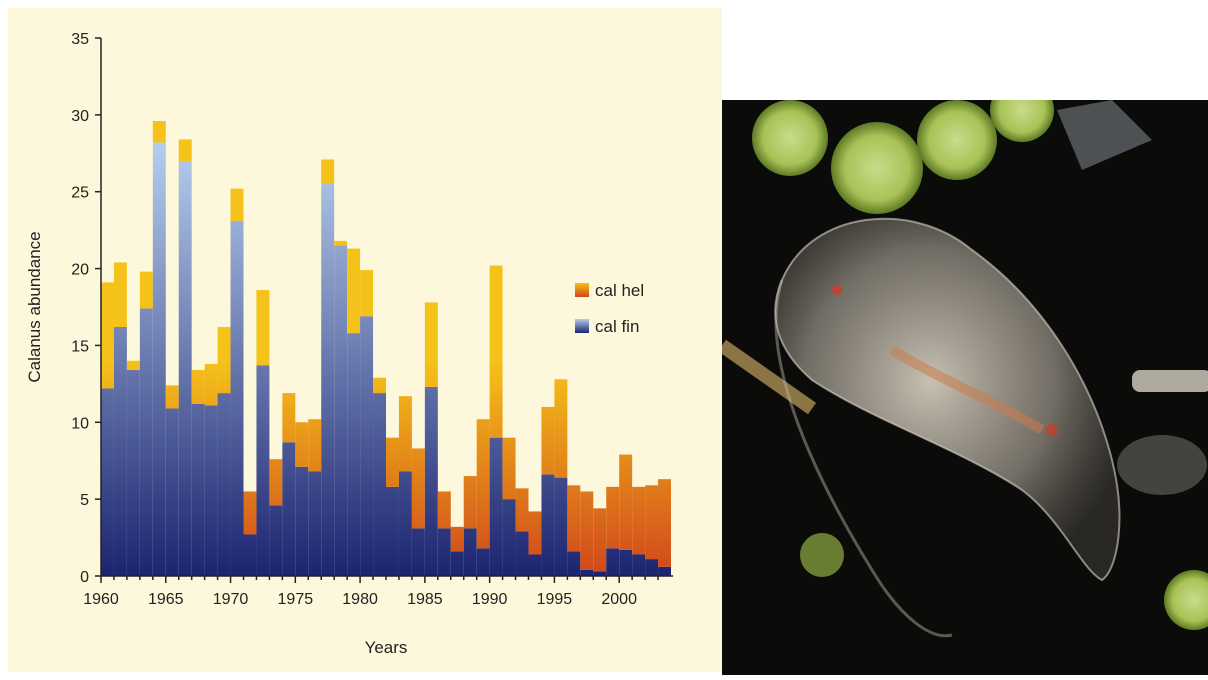 This screenshot has width=1208, height=680. I want to click on y-tick-label: 5, so click(84, 500).